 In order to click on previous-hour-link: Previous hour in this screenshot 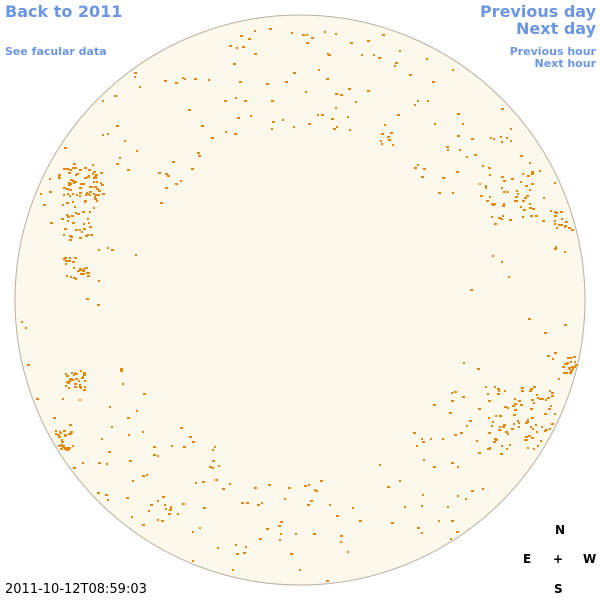, I will do `click(552, 51)`.